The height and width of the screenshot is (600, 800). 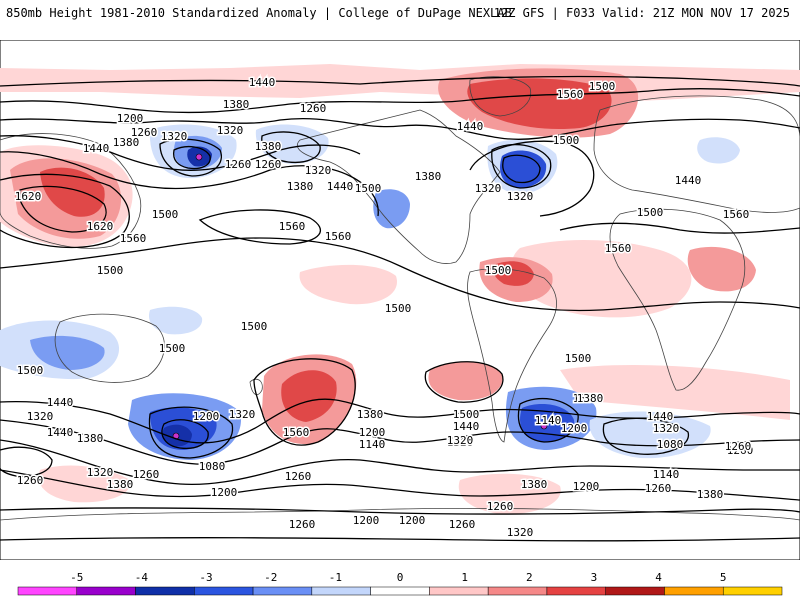 What do you see at coordinates (391, 209) in the screenshot?
I see `neg-anomaly-west-us` at bounding box center [391, 209].